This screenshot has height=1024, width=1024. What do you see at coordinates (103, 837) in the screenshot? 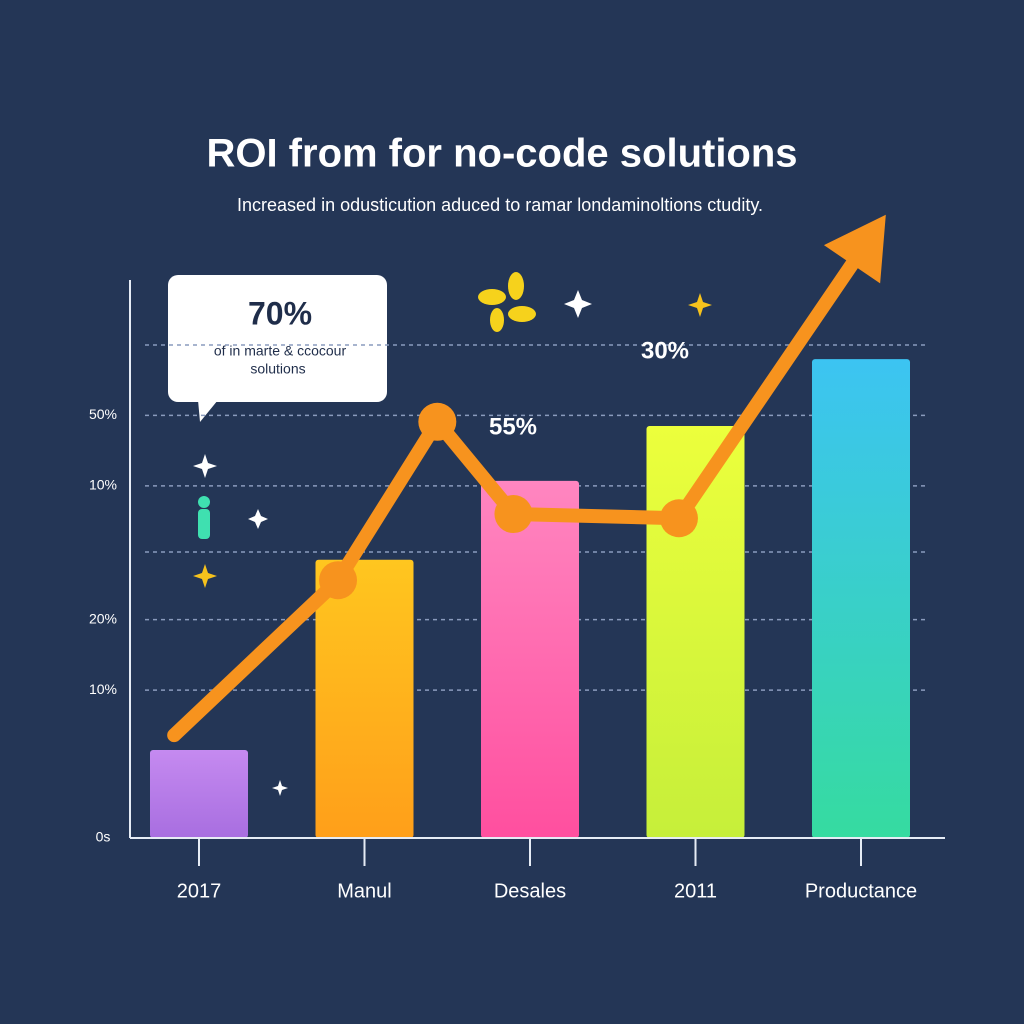
I see `y-tick-label: 0s` at bounding box center [103, 837].